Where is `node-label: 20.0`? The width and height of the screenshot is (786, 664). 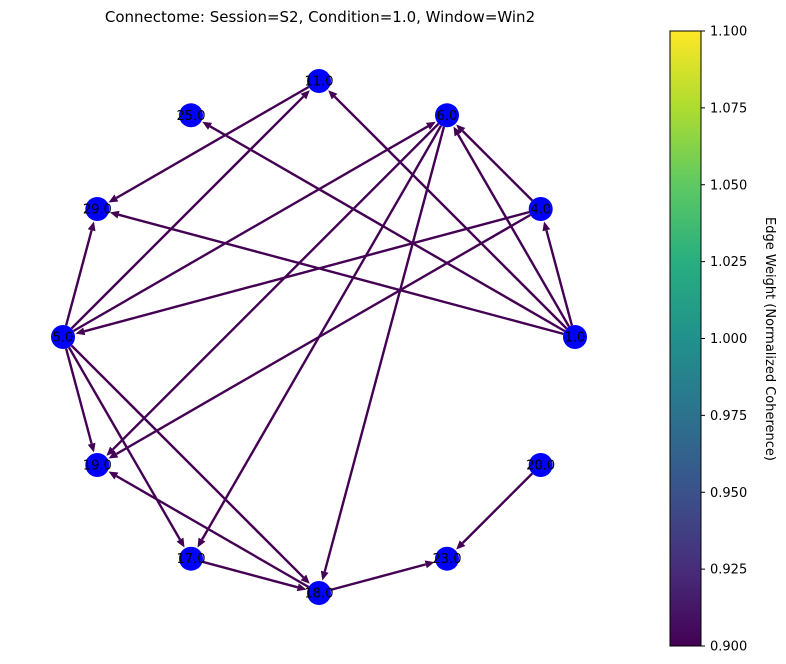
node-label: 20.0 is located at coordinates (540, 466).